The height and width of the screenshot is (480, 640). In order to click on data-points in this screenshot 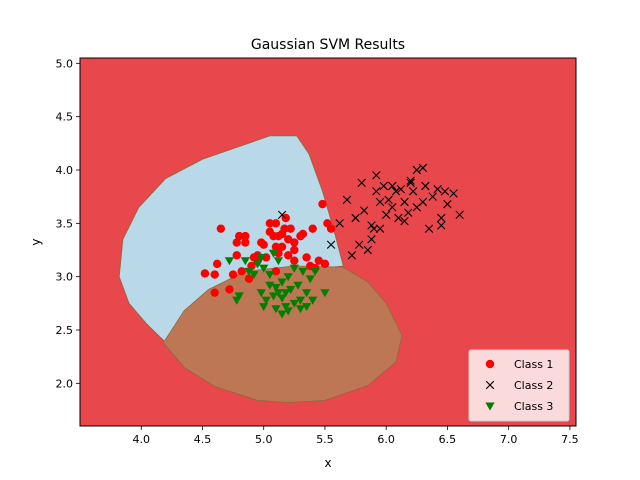, I will do `click(332, 241)`.